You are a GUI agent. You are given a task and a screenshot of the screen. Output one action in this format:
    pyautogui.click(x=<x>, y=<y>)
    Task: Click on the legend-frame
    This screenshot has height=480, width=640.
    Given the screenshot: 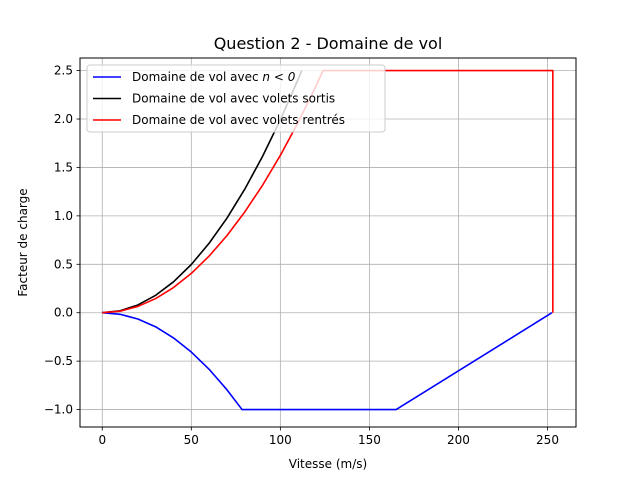 What is the action you would take?
    pyautogui.click(x=236, y=98)
    